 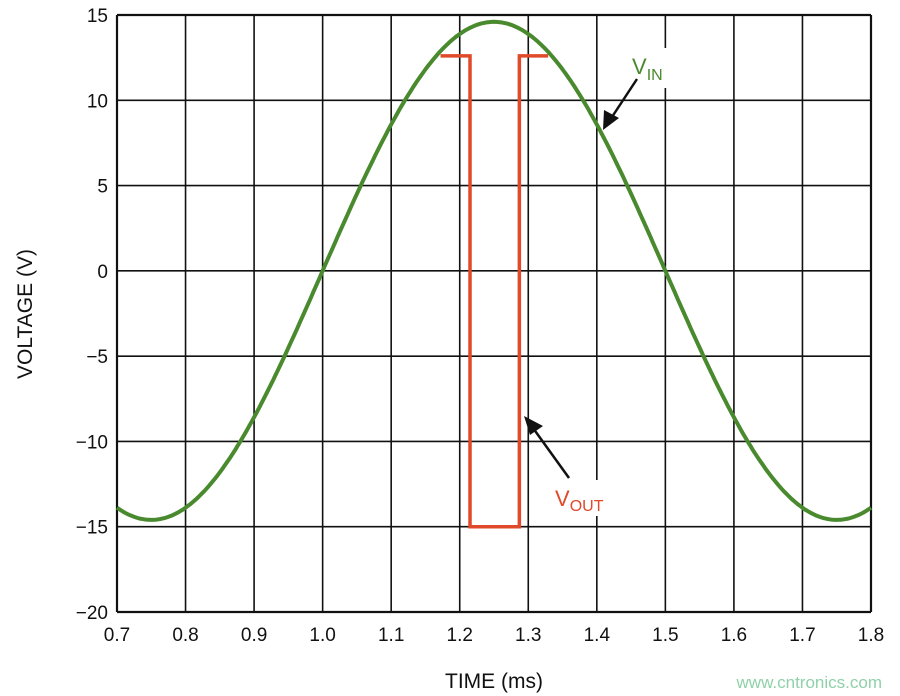 What do you see at coordinates (97, 101) in the screenshot?
I see `y-tick-label: 10` at bounding box center [97, 101].